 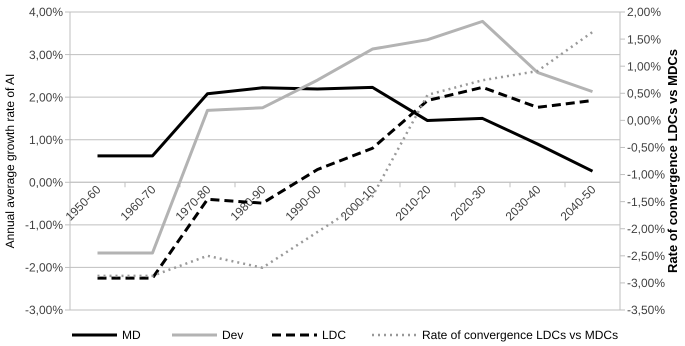 What do you see at coordinates (46, 12) in the screenshot?
I see `y-tick-label: 4,00%` at bounding box center [46, 12].